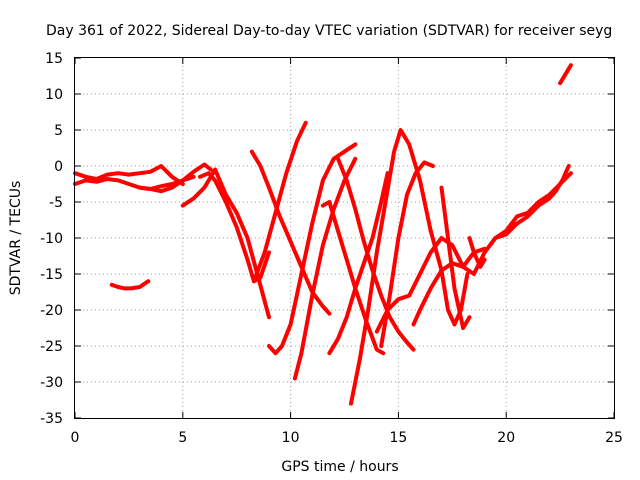  I want to click on x-tick-label: 10, so click(291, 438).